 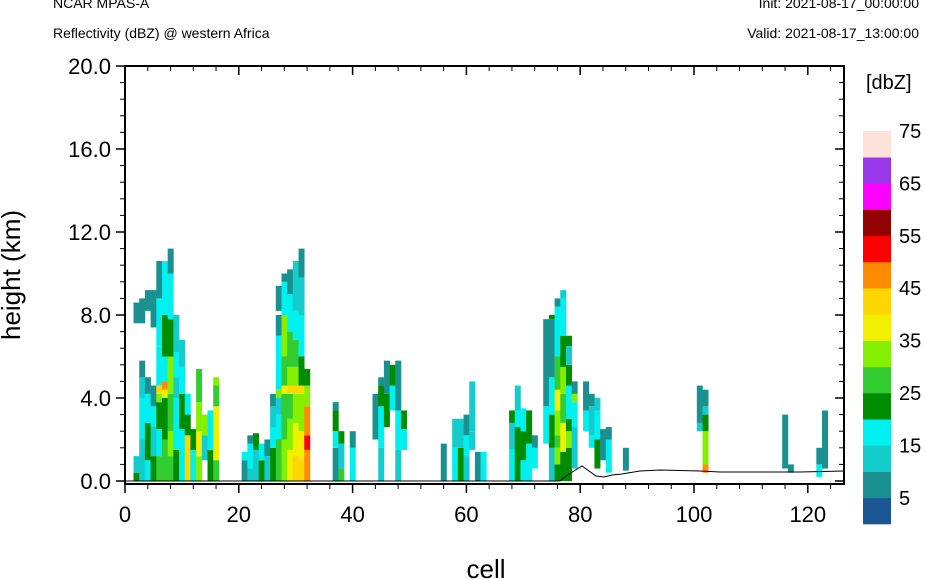 What do you see at coordinates (838, 5) in the screenshot?
I see `init-time: Init: 2021-08-17_00:00:00` at bounding box center [838, 5].